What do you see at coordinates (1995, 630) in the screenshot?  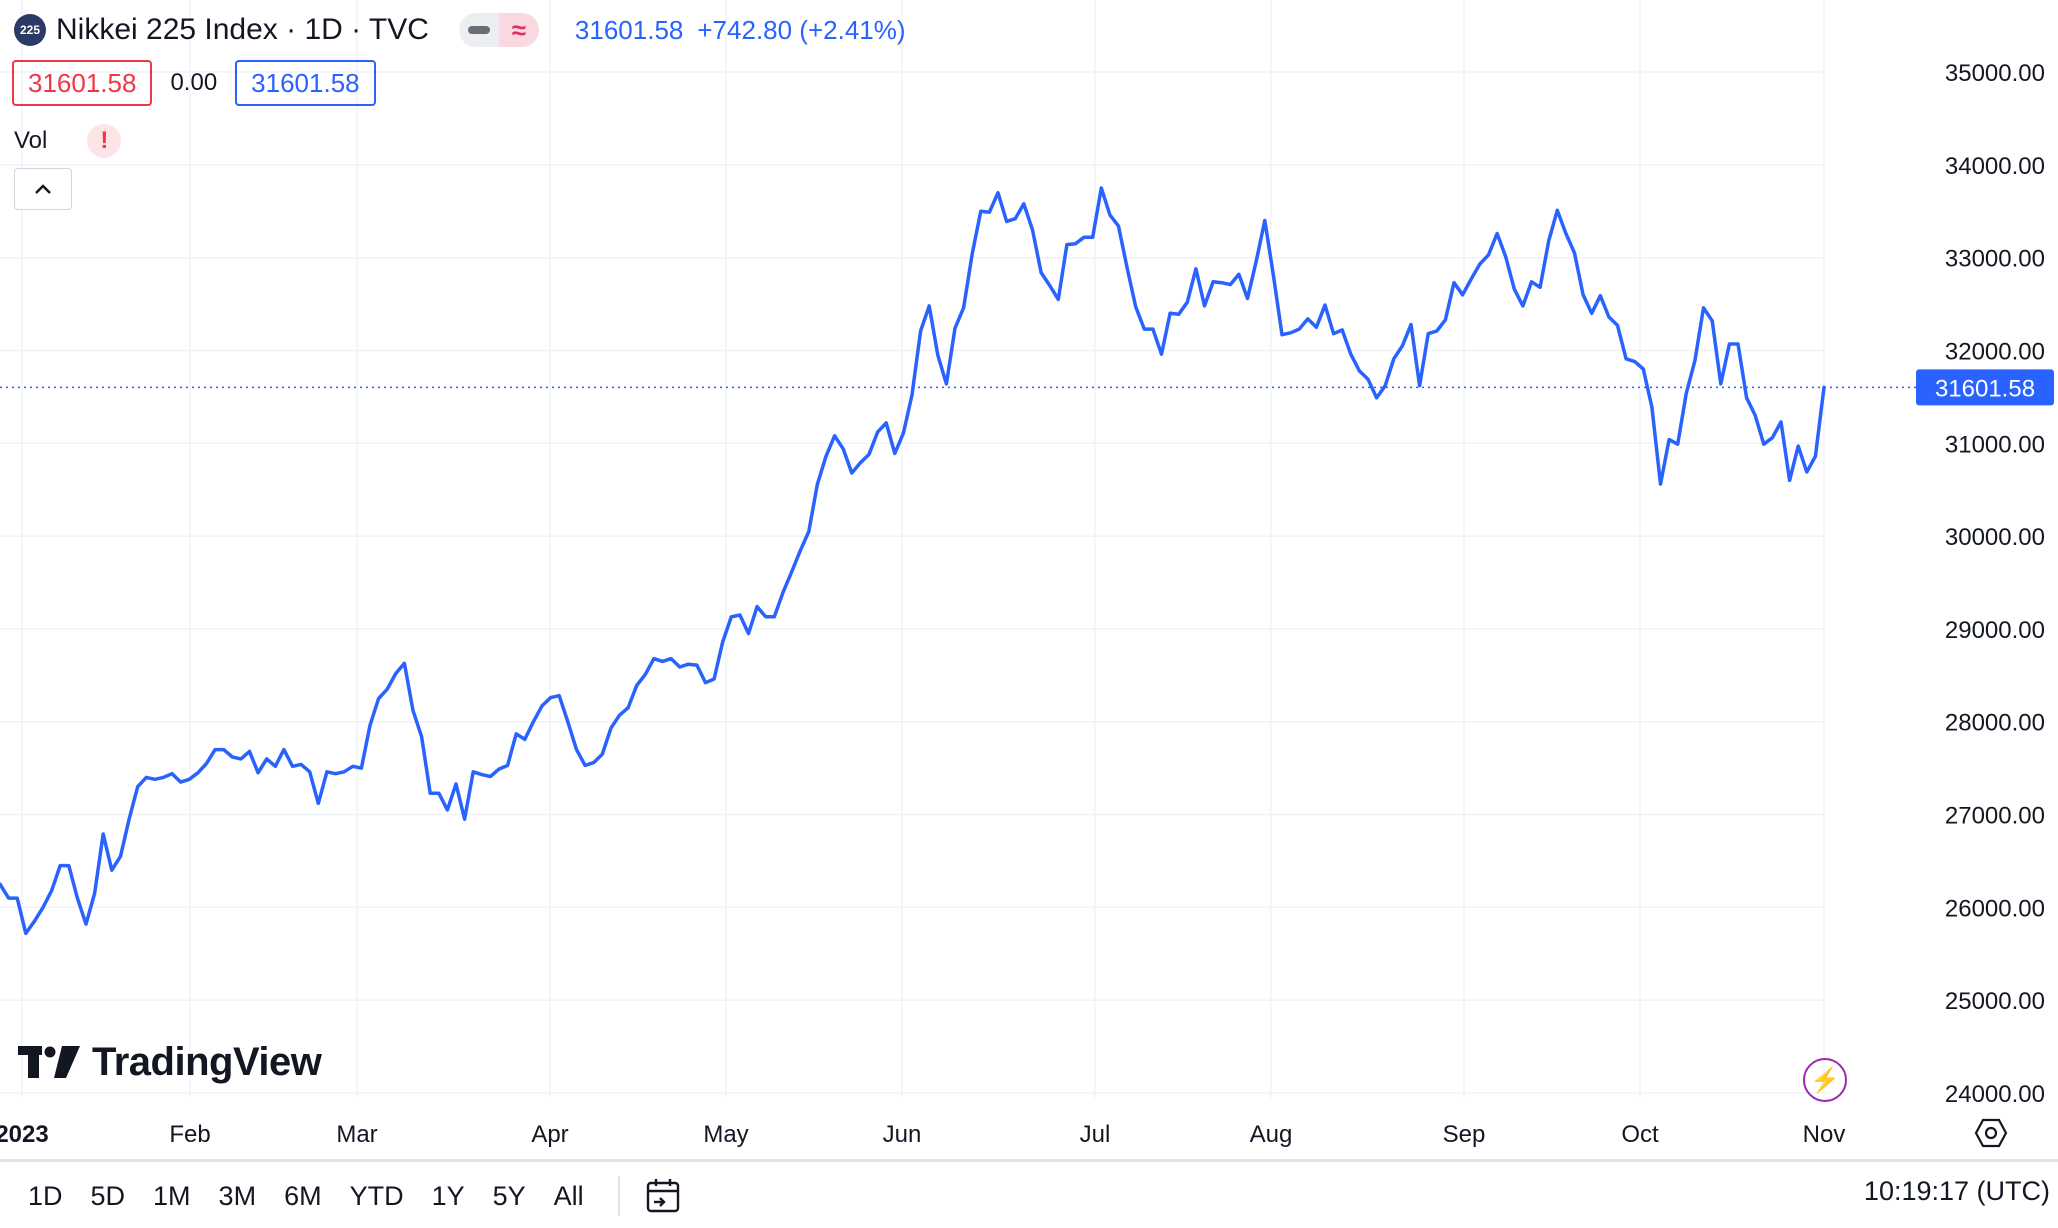 I see `y-tick-label: 29000.00` at bounding box center [1995, 630].